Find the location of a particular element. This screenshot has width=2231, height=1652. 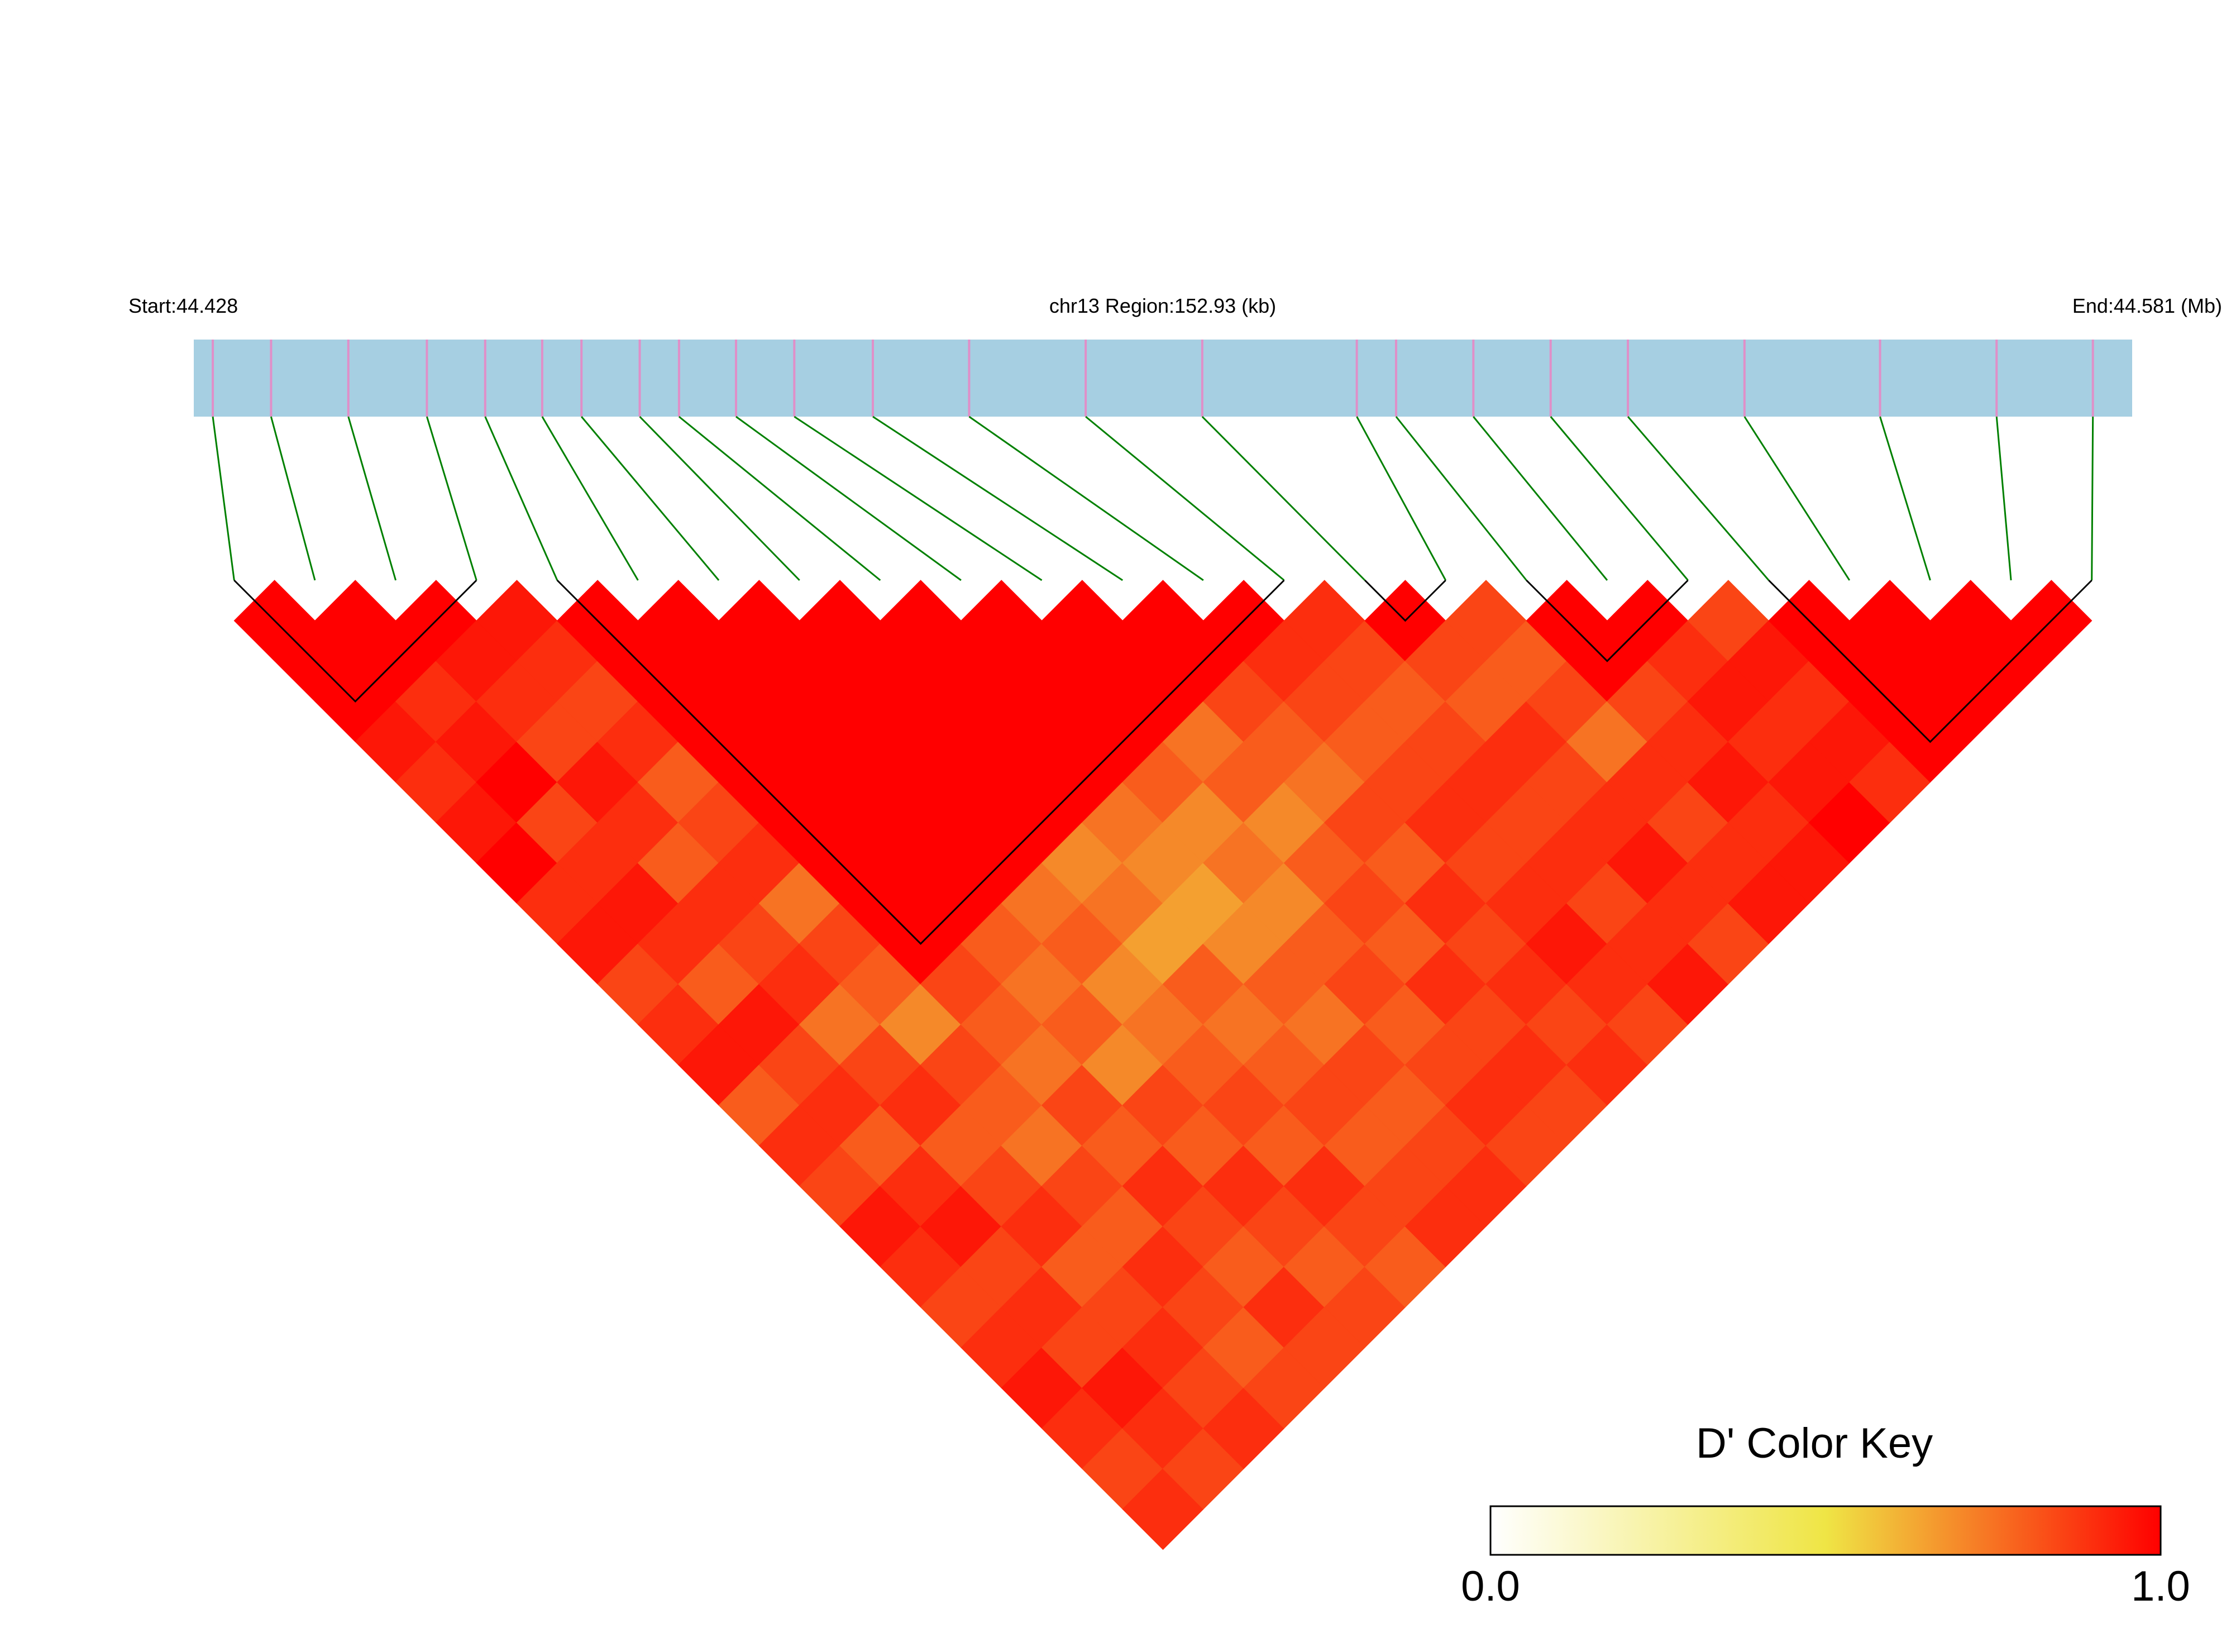

region-label: chr13 Region:152.93 (kb) is located at coordinates (1162, 305).